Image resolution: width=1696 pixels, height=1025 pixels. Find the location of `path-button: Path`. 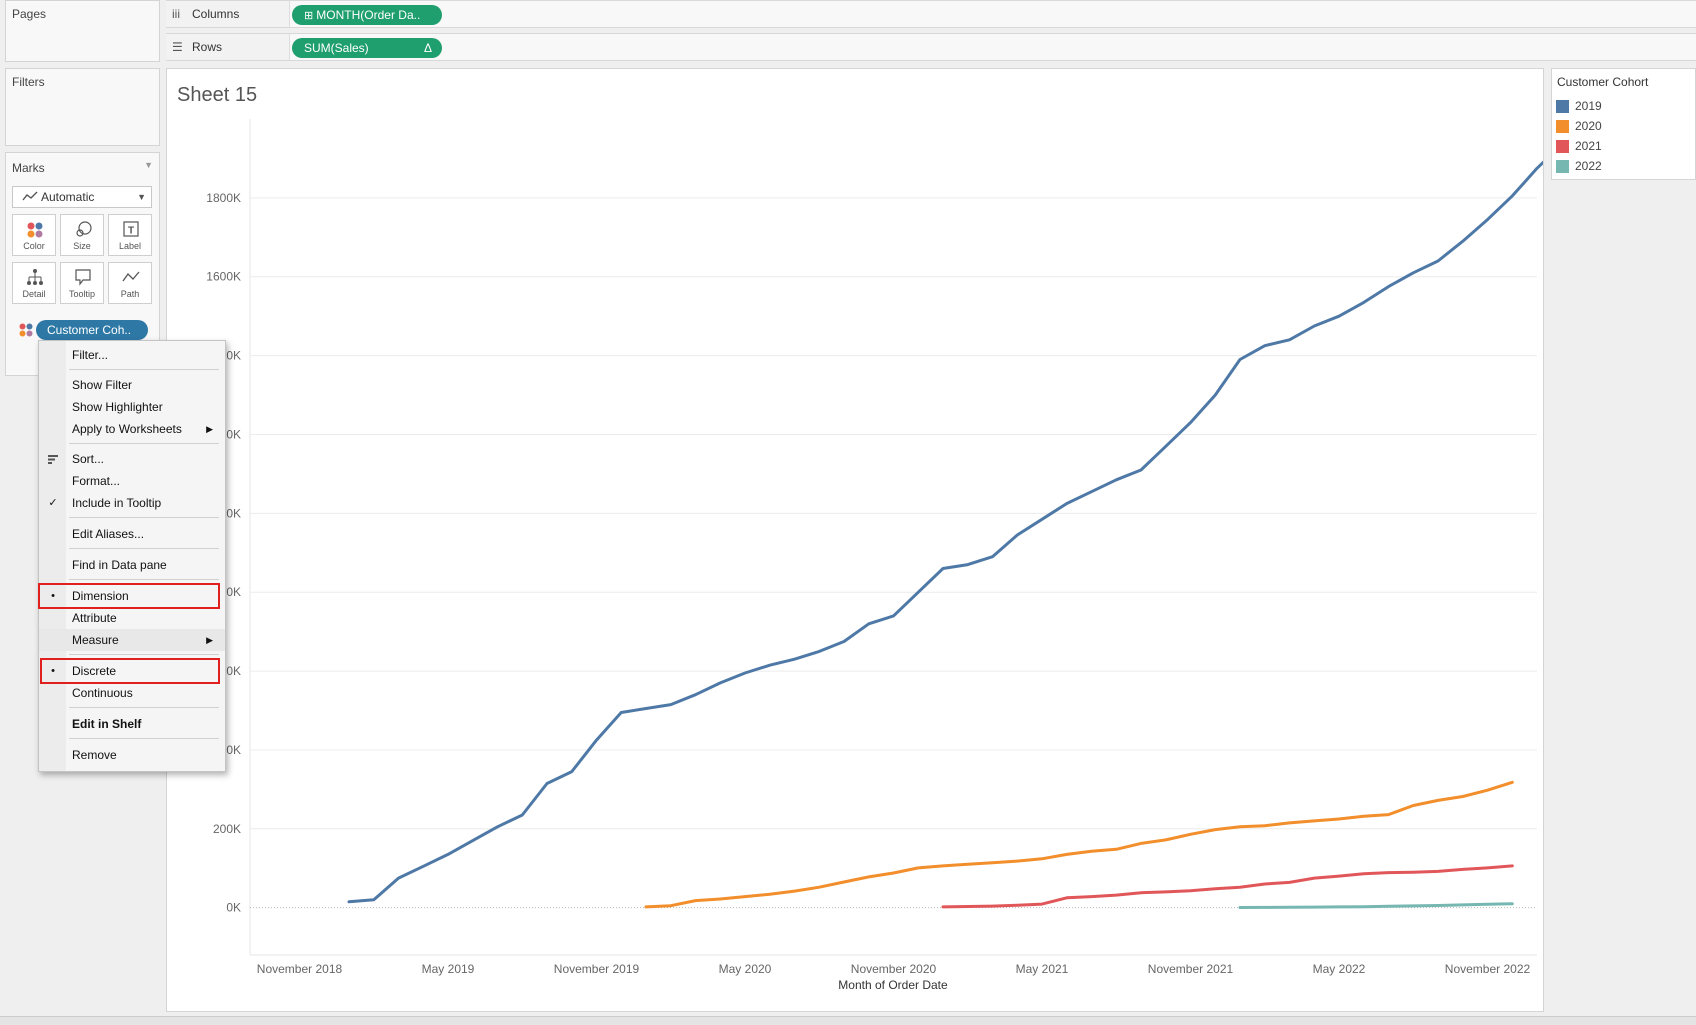

path-button: Path is located at coordinates (130, 283).